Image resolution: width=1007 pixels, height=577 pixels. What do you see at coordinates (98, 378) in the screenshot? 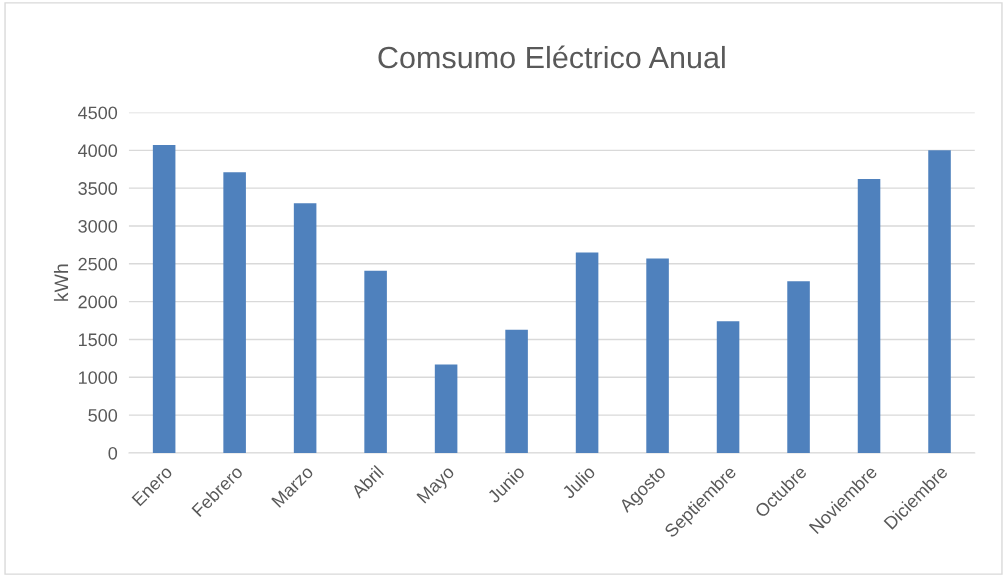
I see `y-tick-label: 1000` at bounding box center [98, 378].